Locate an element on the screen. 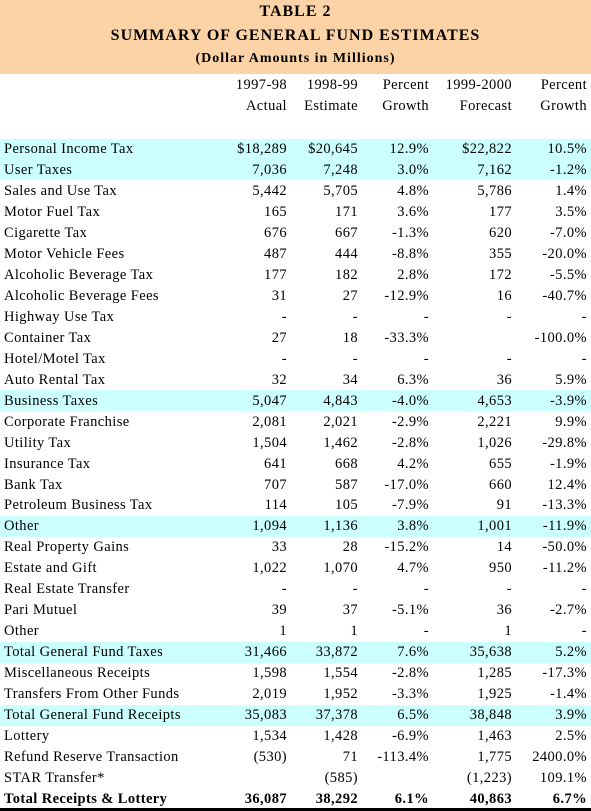 The width and height of the screenshot is (591, 811). row-label: Alcoholic Beverage Fees is located at coordinates (81, 295).